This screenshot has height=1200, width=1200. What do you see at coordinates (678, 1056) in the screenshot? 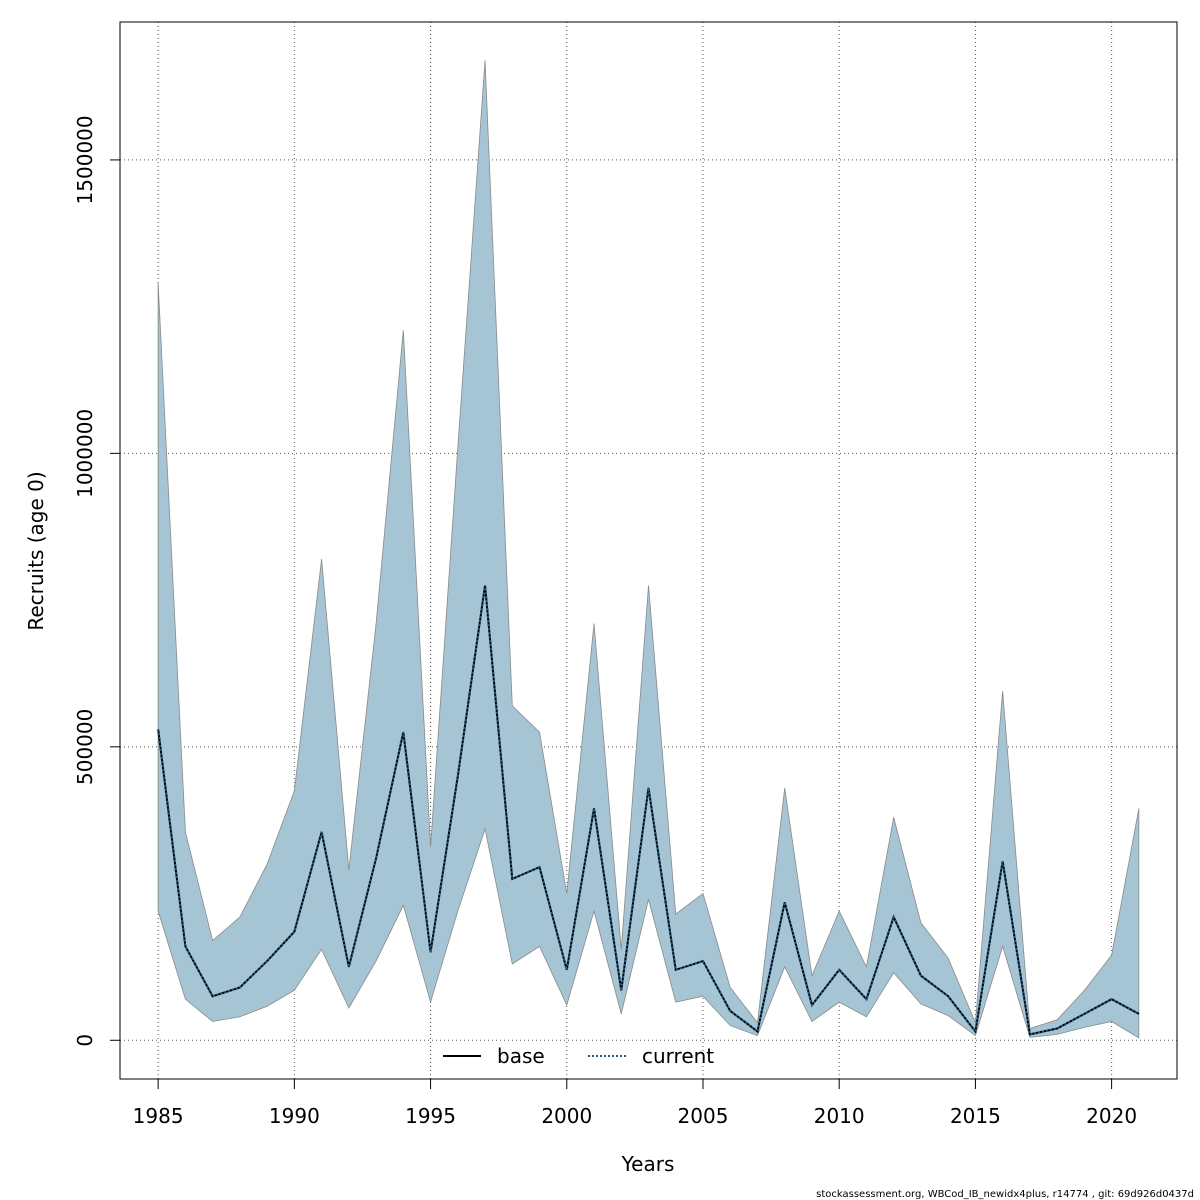
I see `legend-label-current: current` at bounding box center [678, 1056].